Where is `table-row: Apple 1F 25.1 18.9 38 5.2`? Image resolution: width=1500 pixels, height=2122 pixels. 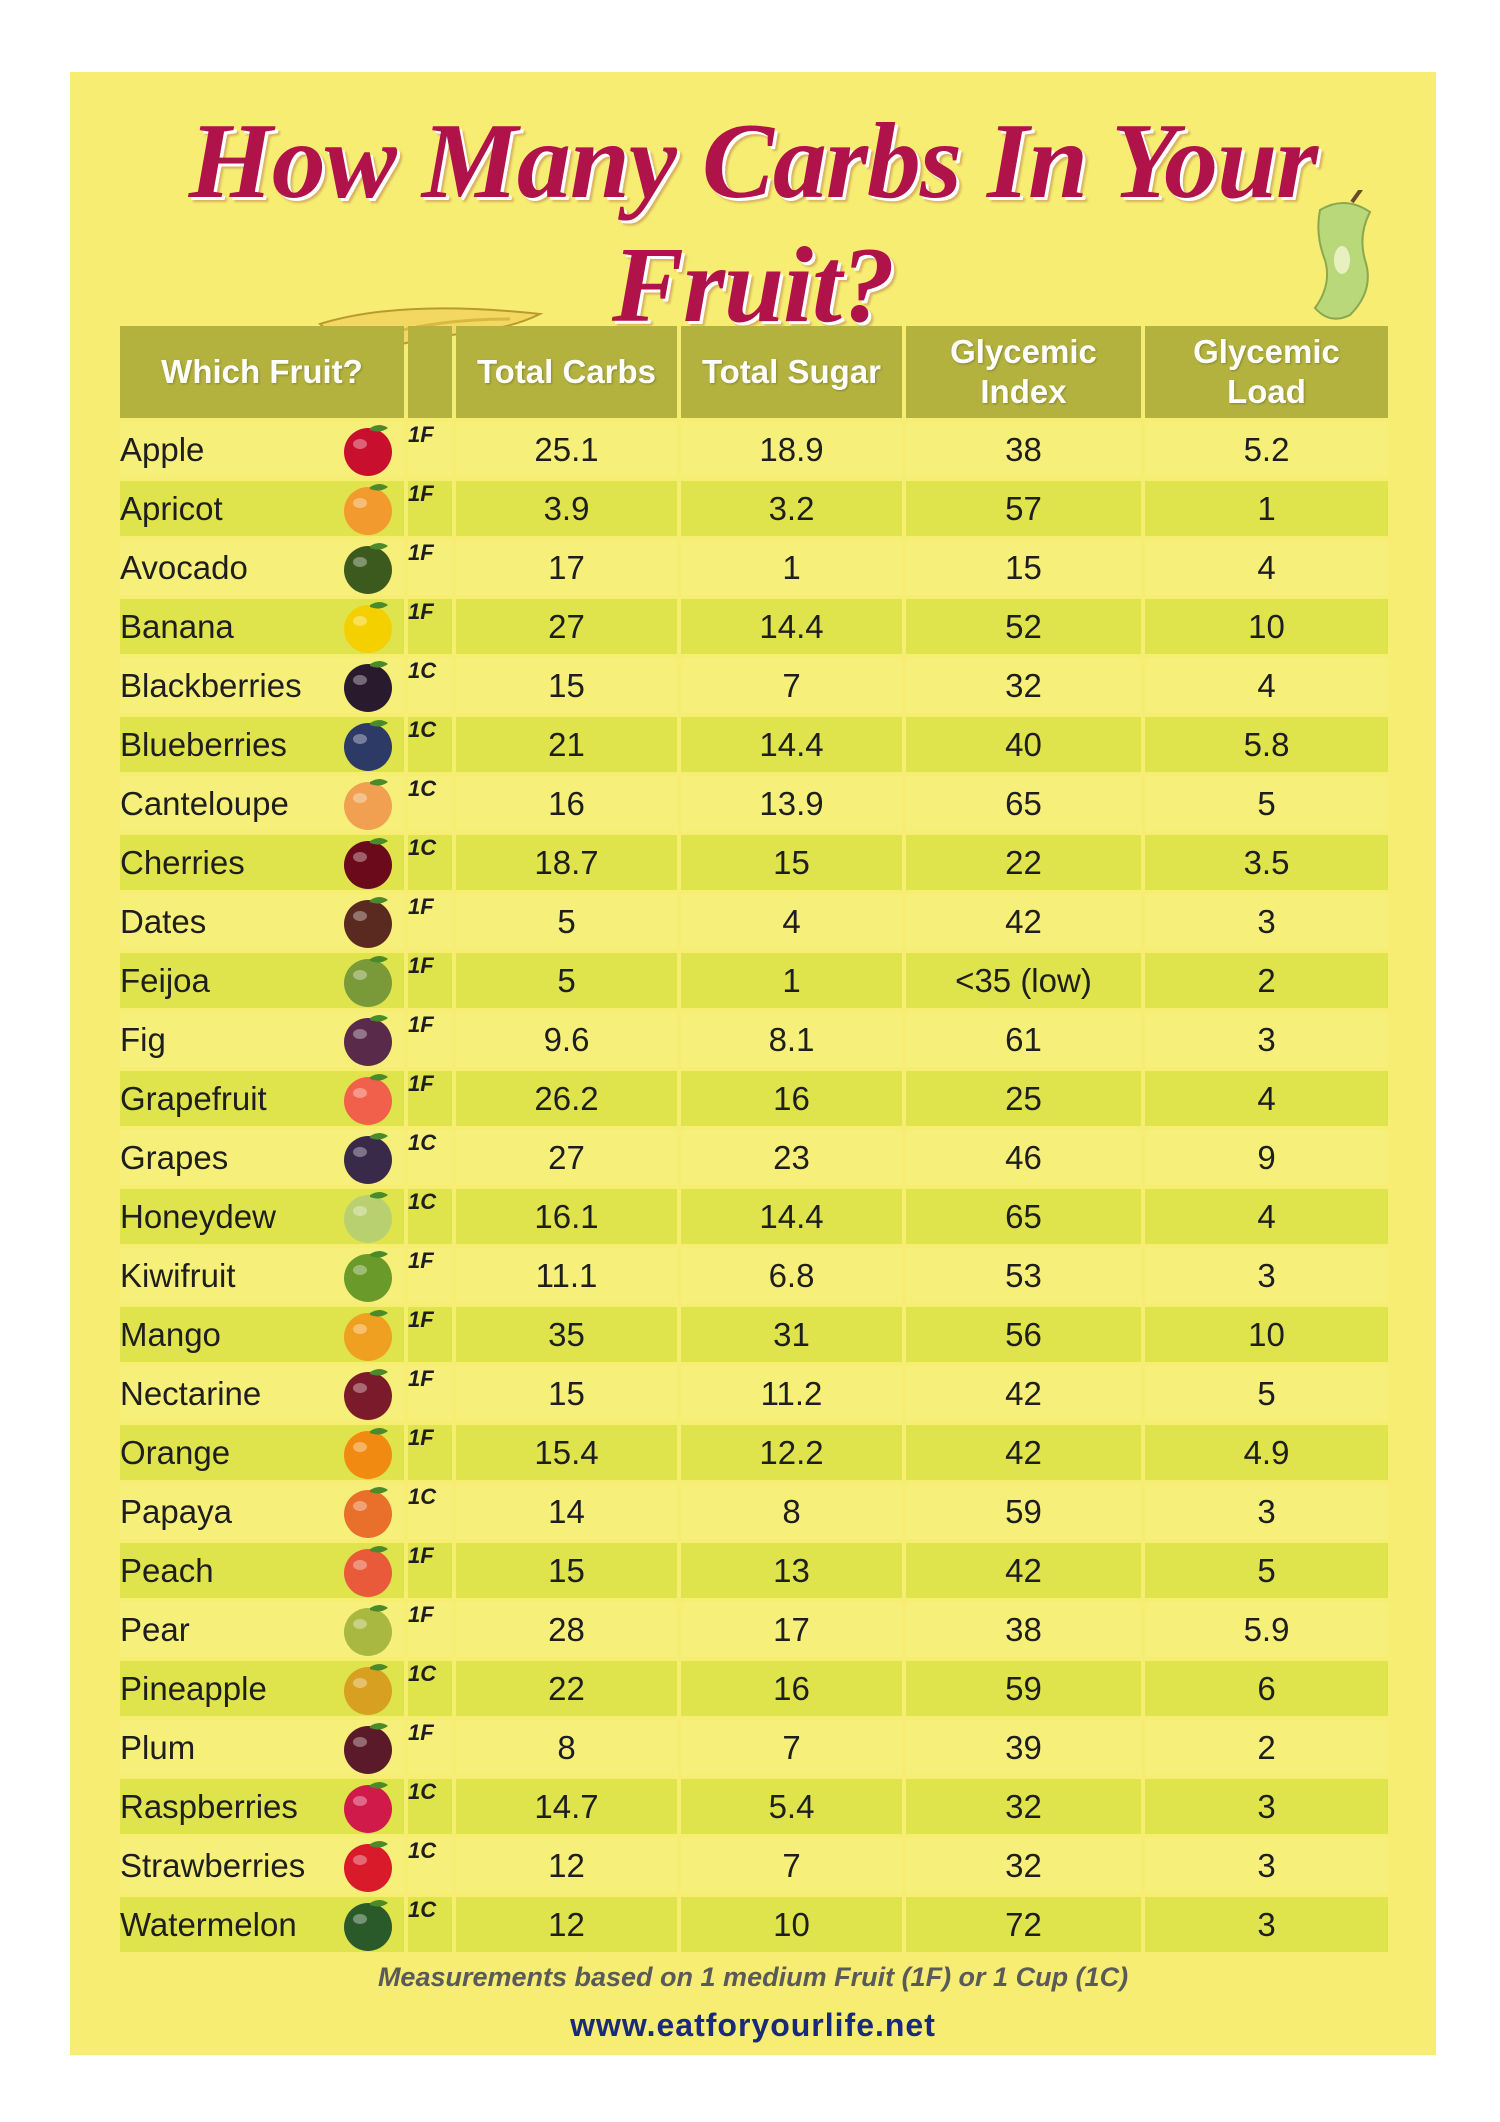
table-row: Apple 1F 25.1 18.9 38 5.2 is located at coordinates (754, 449).